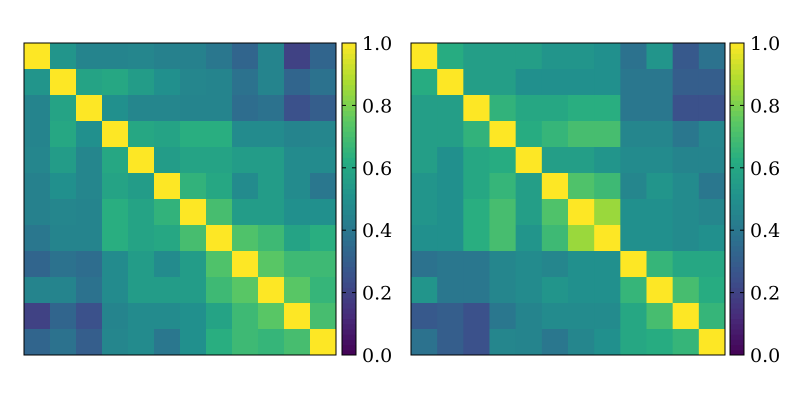 The height and width of the screenshot is (400, 800). I want to click on colorbar-tick-label: 0.6, so click(377, 169).